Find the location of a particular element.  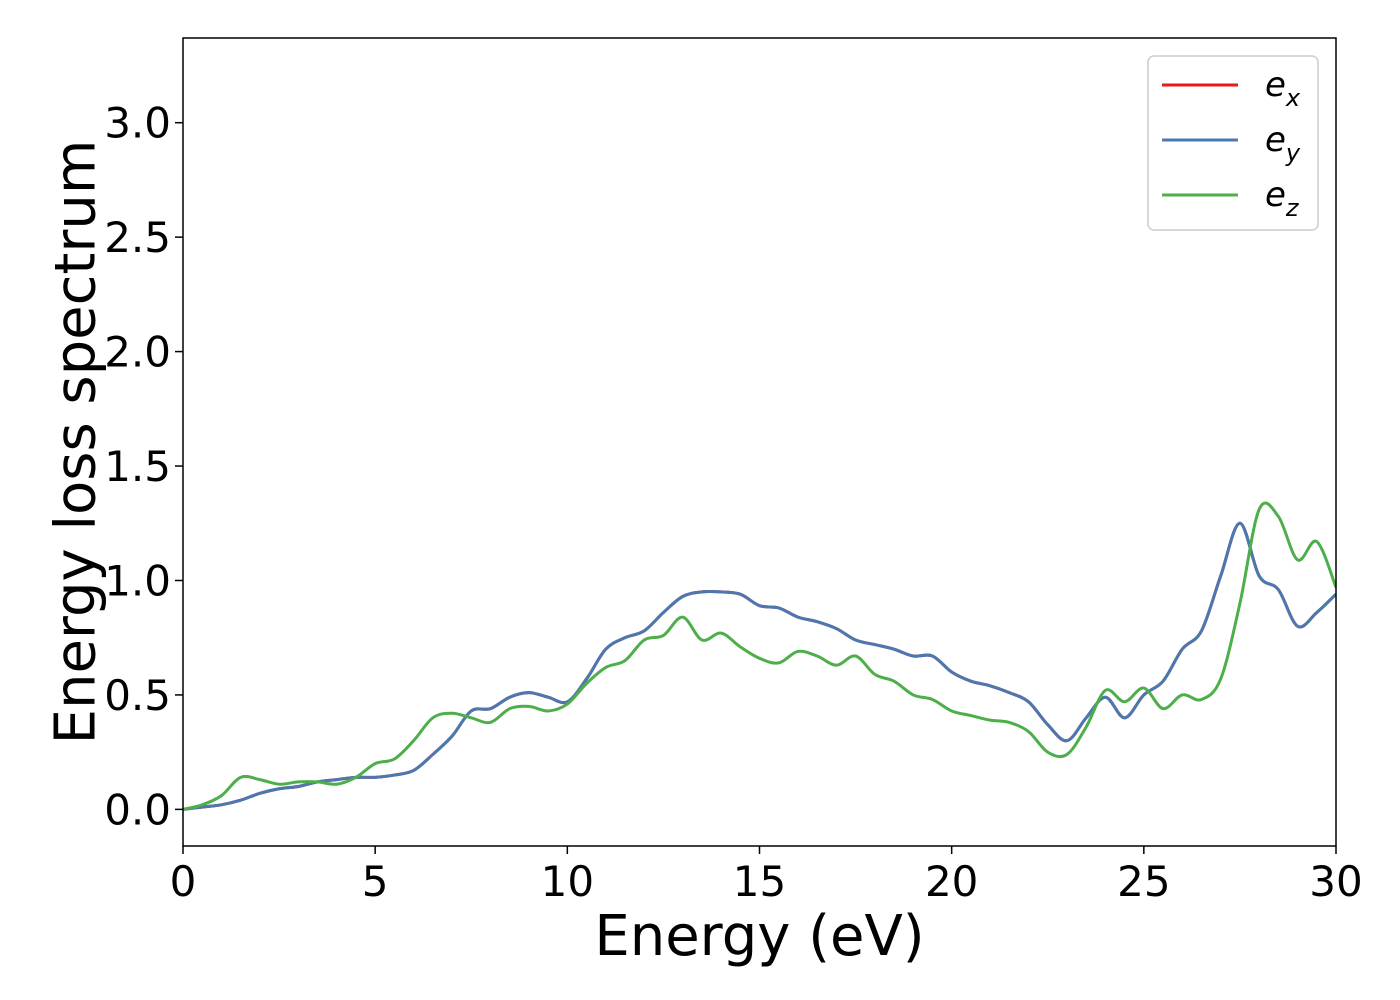

y-tick-label: 0.5 is located at coordinates (137, 695).